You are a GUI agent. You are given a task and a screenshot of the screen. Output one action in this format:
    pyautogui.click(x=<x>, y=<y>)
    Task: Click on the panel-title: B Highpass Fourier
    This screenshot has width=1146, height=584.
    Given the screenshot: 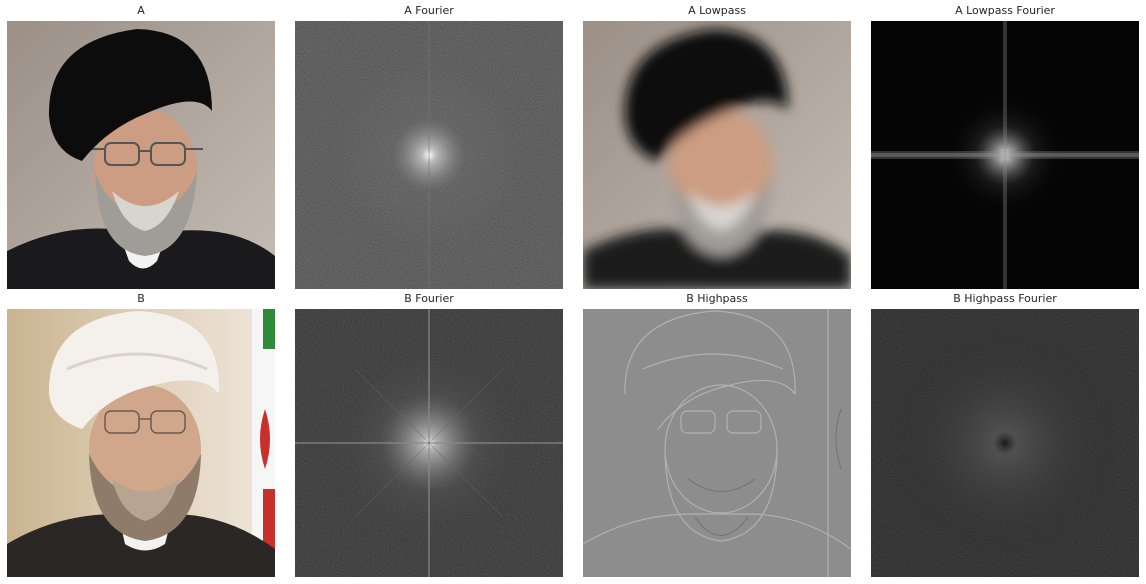 What is the action you would take?
    pyautogui.click(x=1005, y=298)
    